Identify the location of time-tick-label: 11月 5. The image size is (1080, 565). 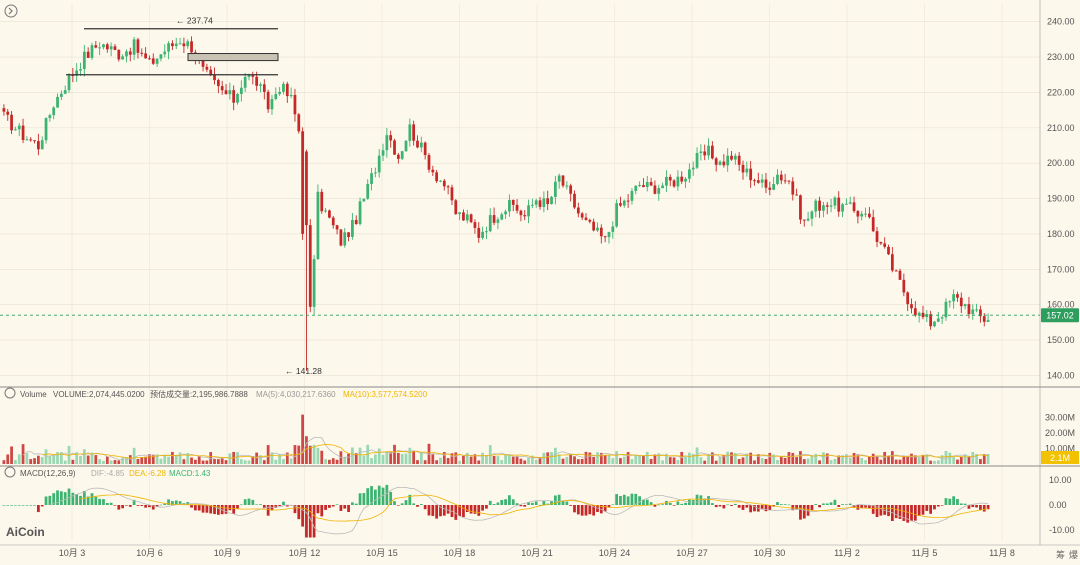
(925, 553).